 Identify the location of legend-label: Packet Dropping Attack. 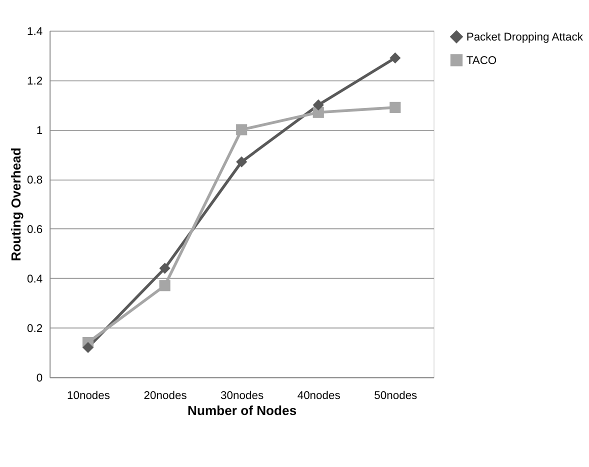
(525, 38).